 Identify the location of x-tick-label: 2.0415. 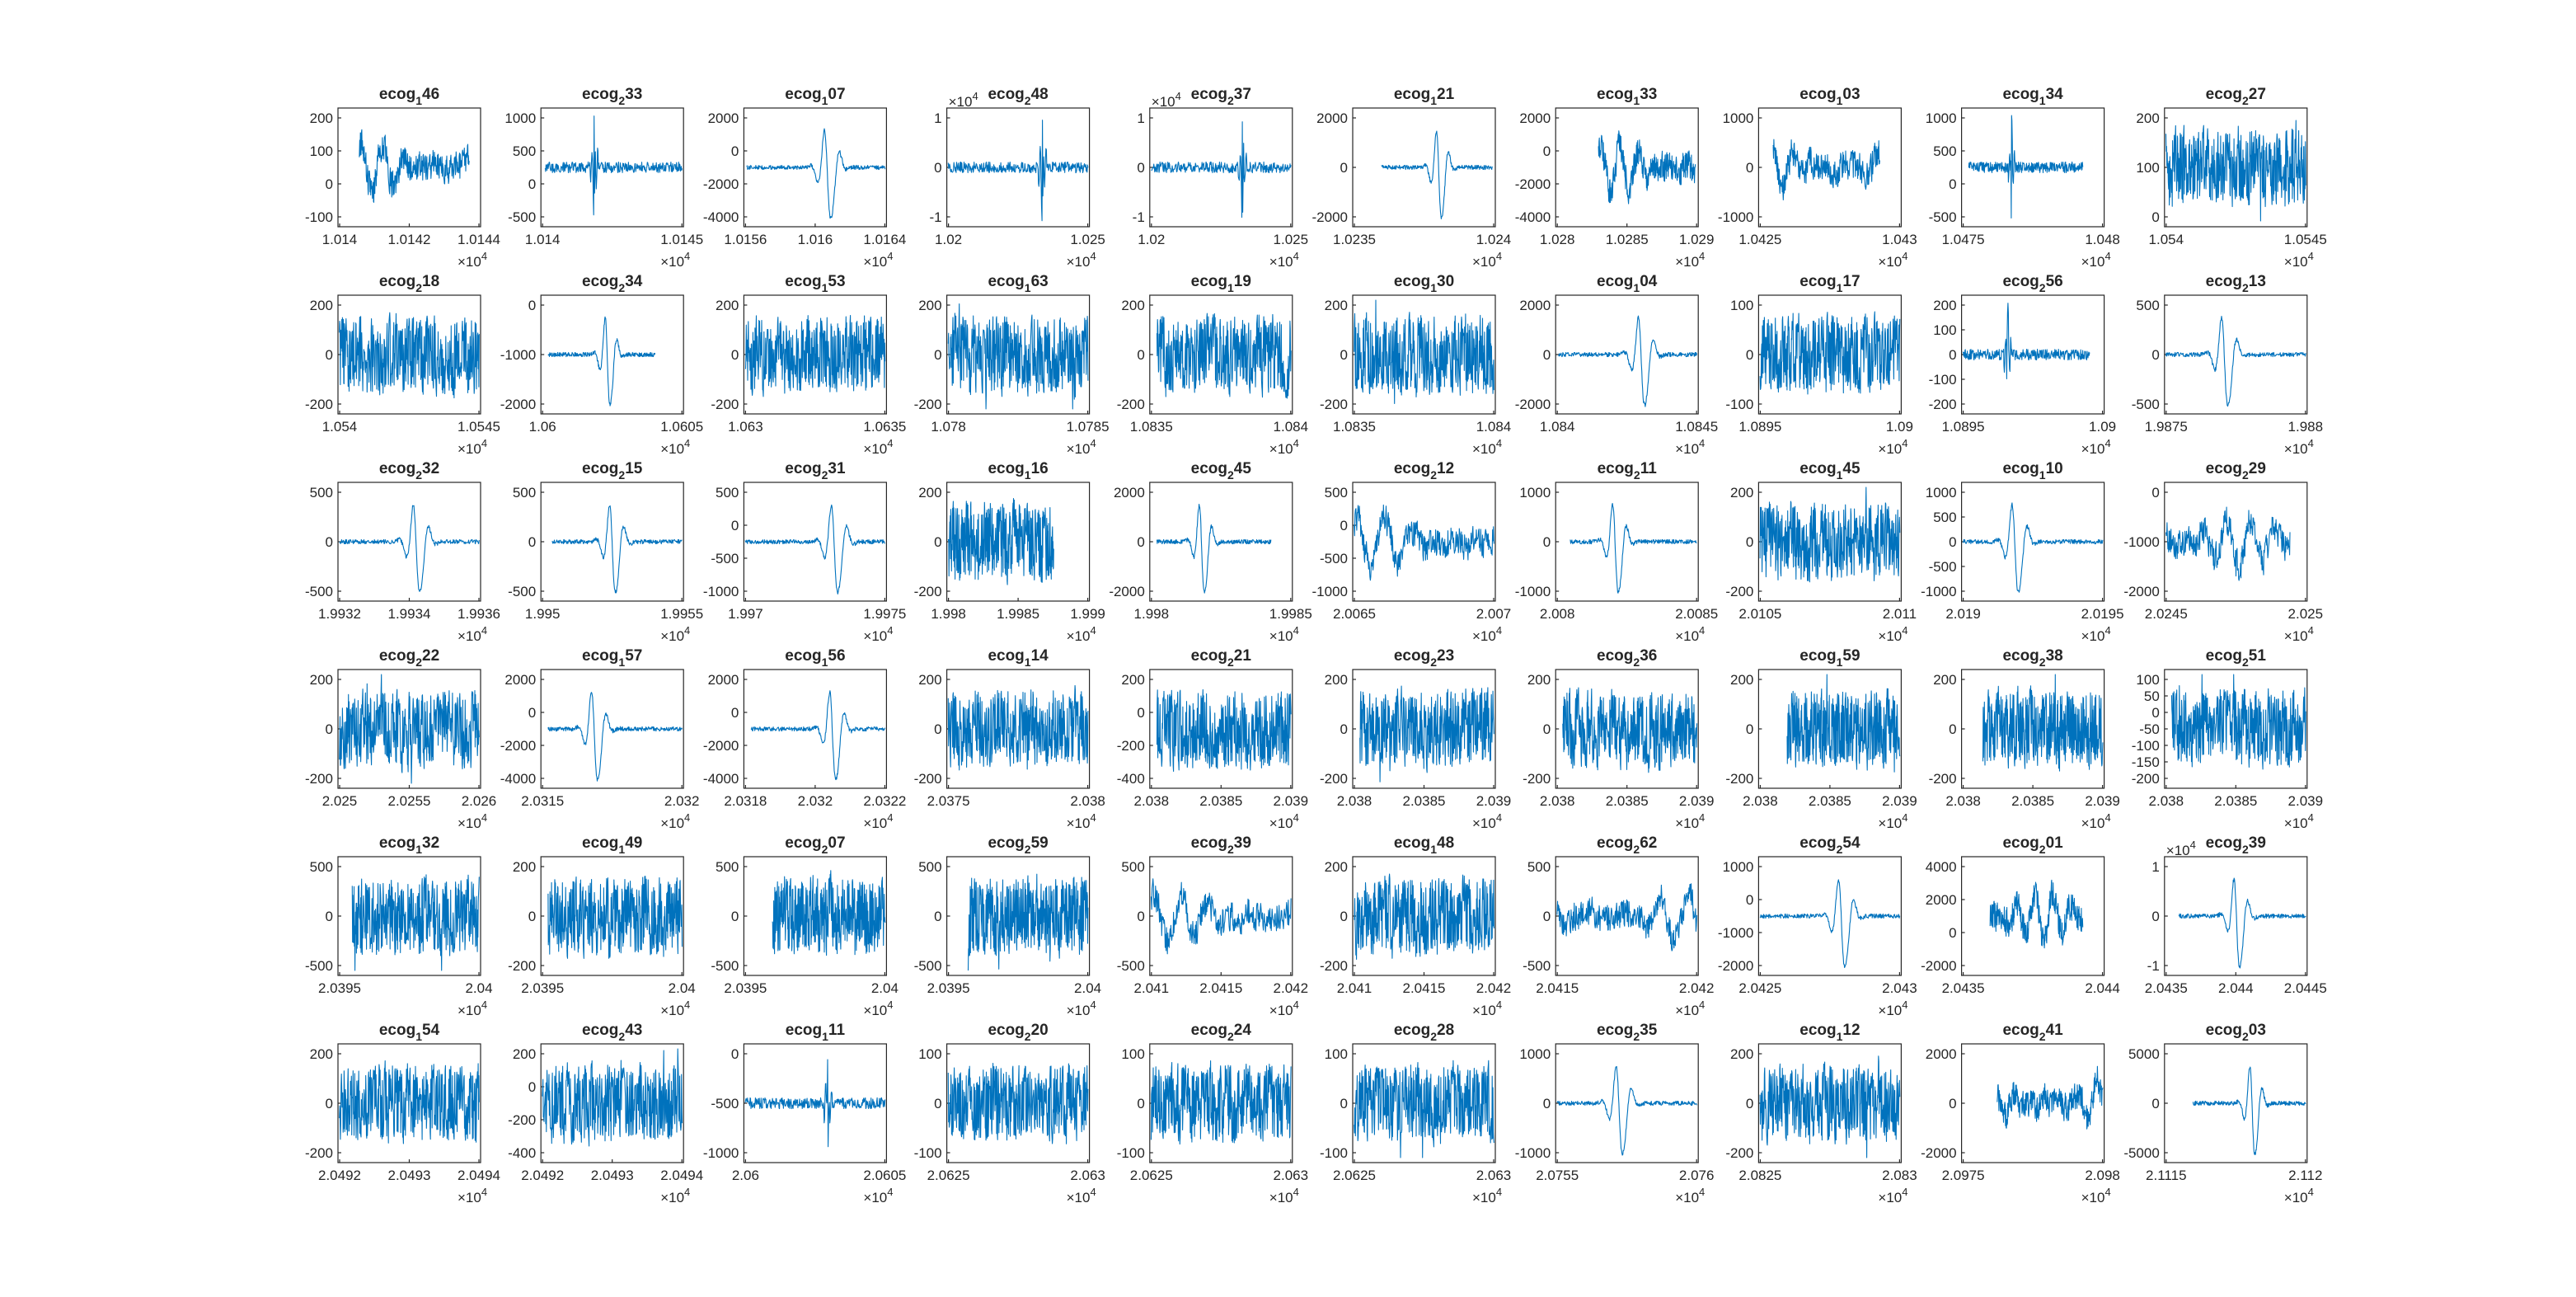
(1558, 988).